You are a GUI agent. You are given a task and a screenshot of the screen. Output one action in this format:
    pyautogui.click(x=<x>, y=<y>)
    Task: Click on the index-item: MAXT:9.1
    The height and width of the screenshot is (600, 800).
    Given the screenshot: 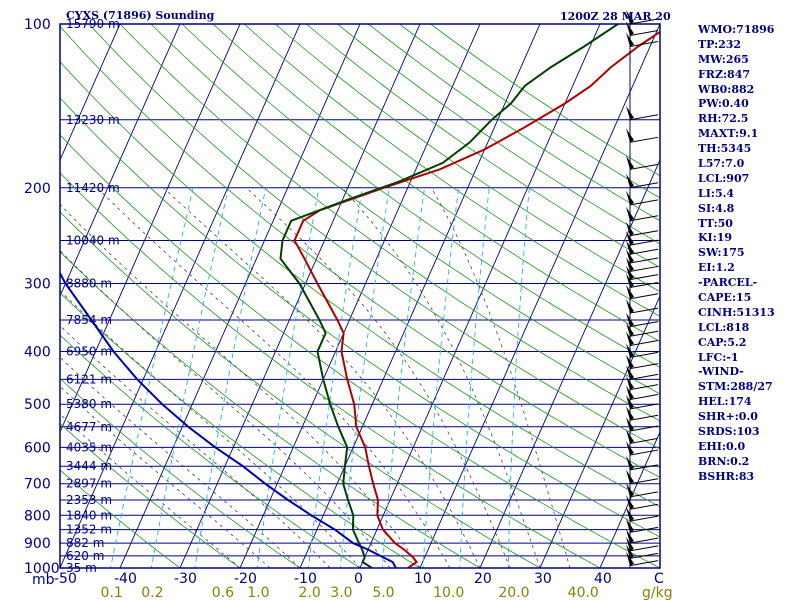 What is the action you would take?
    pyautogui.click(x=728, y=134)
    